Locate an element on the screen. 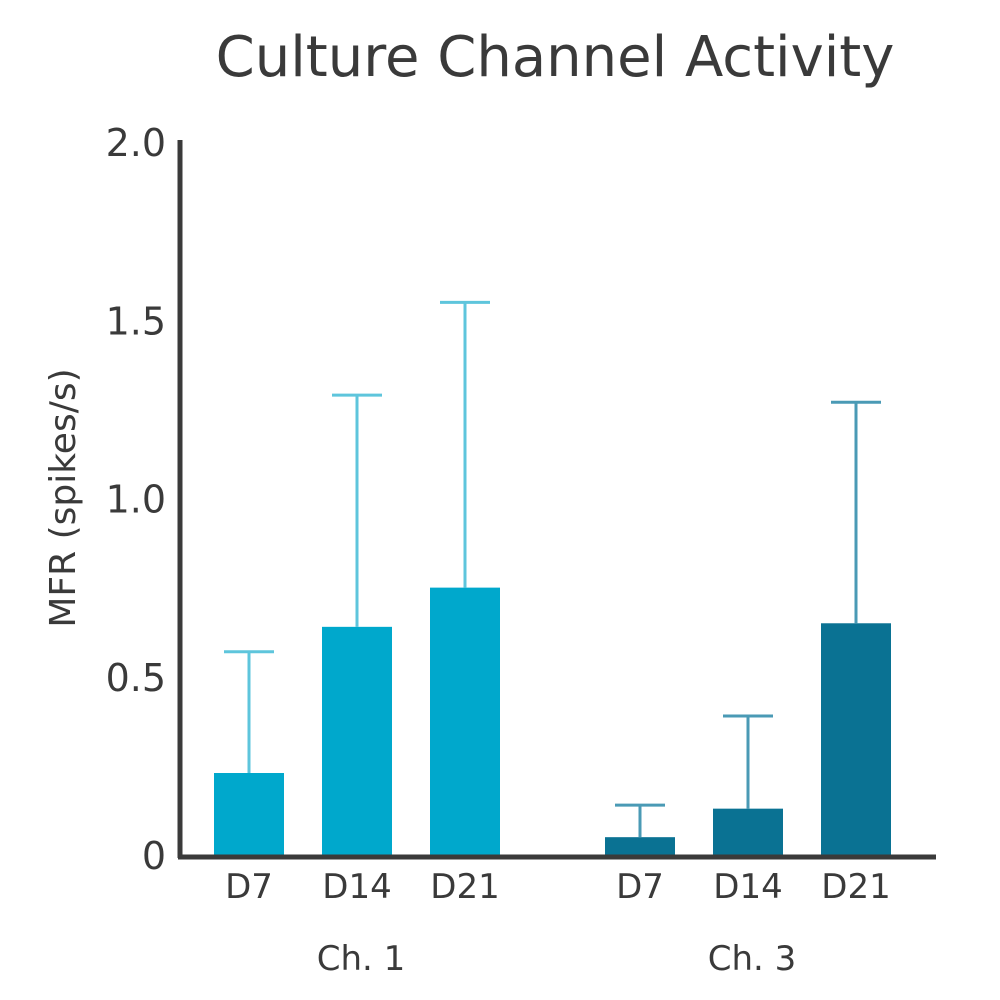 Image resolution: width=1000 pixels, height=1000 pixels. chart-title: Culture Channel Activity is located at coordinates (555, 57).